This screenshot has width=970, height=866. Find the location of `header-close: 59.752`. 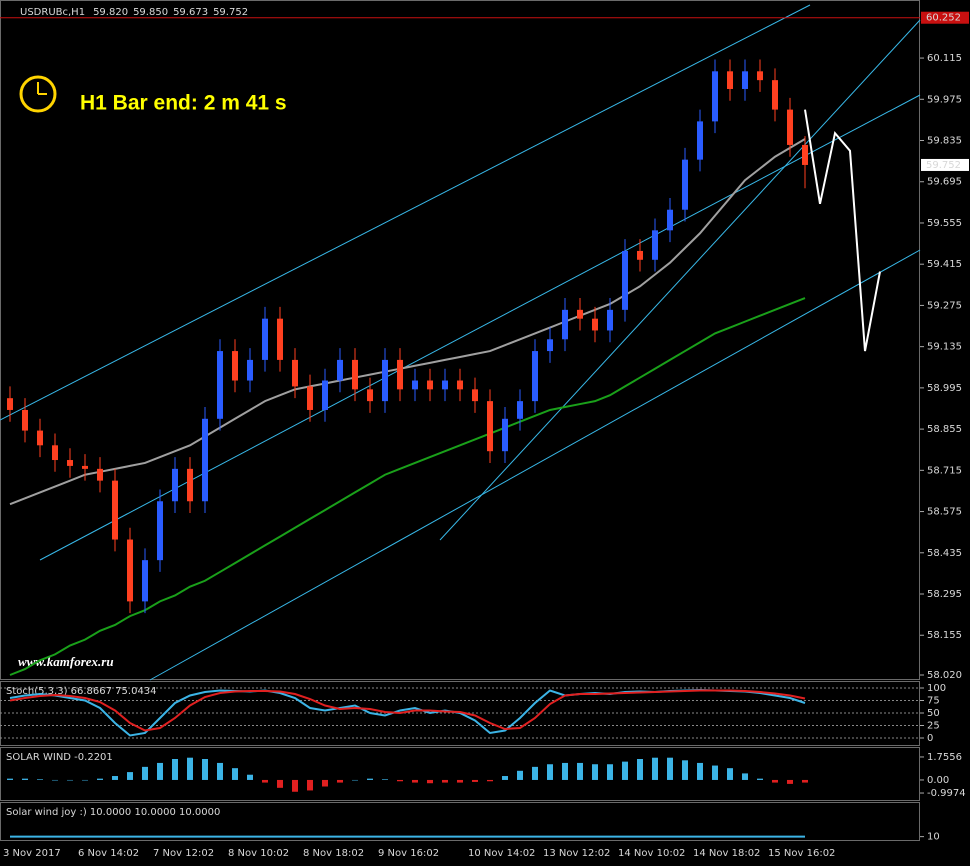

header-close: 59.752 is located at coordinates (230, 12).